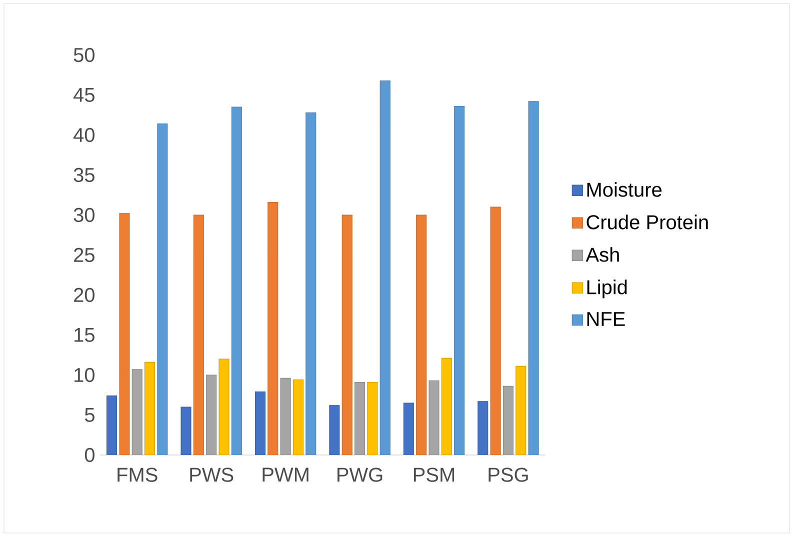  What do you see at coordinates (624, 189) in the screenshot?
I see `legend-label: Moisture` at bounding box center [624, 189].